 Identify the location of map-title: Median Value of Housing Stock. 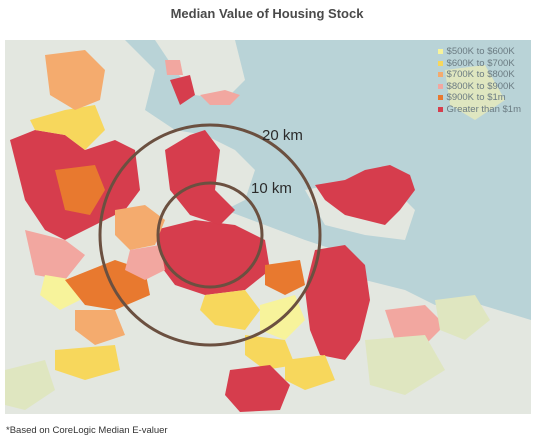
(267, 13).